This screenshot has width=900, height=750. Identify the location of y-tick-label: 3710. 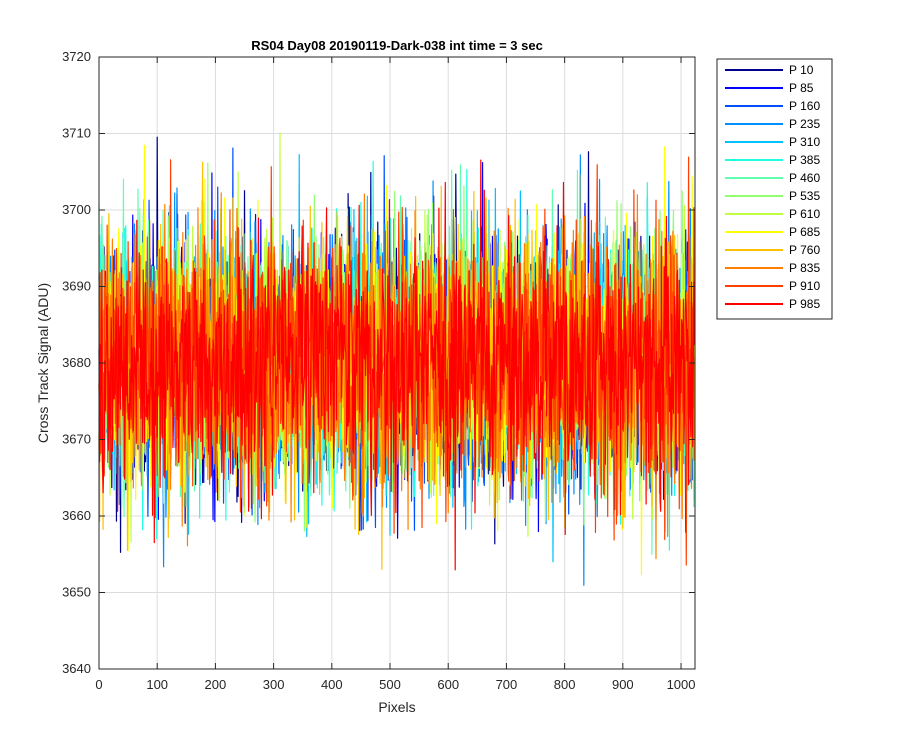
(76, 133).